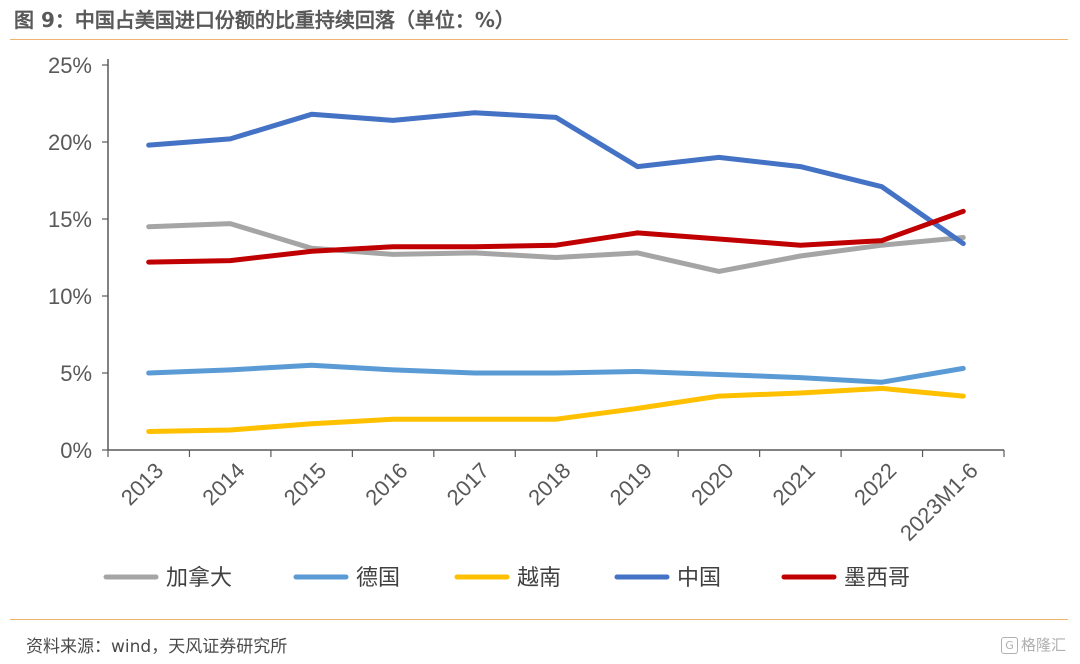  Describe the element at coordinates (386, 484) in the screenshot. I see `x-tick-label: 2016` at that location.